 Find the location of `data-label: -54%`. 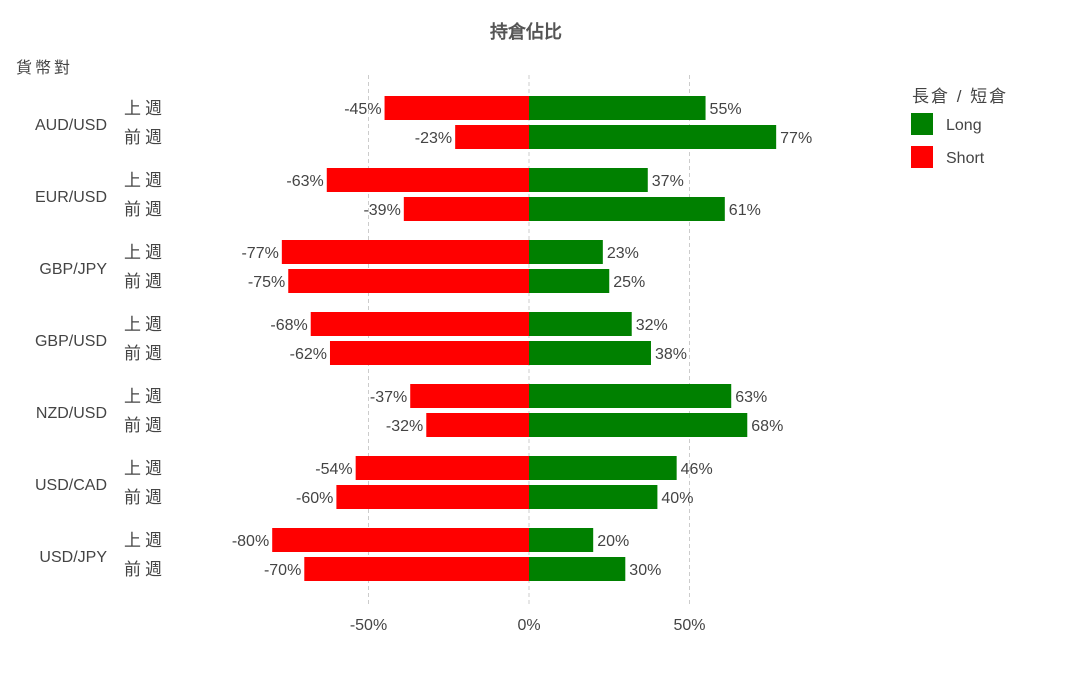

data-label: -54% is located at coordinates (333, 469).